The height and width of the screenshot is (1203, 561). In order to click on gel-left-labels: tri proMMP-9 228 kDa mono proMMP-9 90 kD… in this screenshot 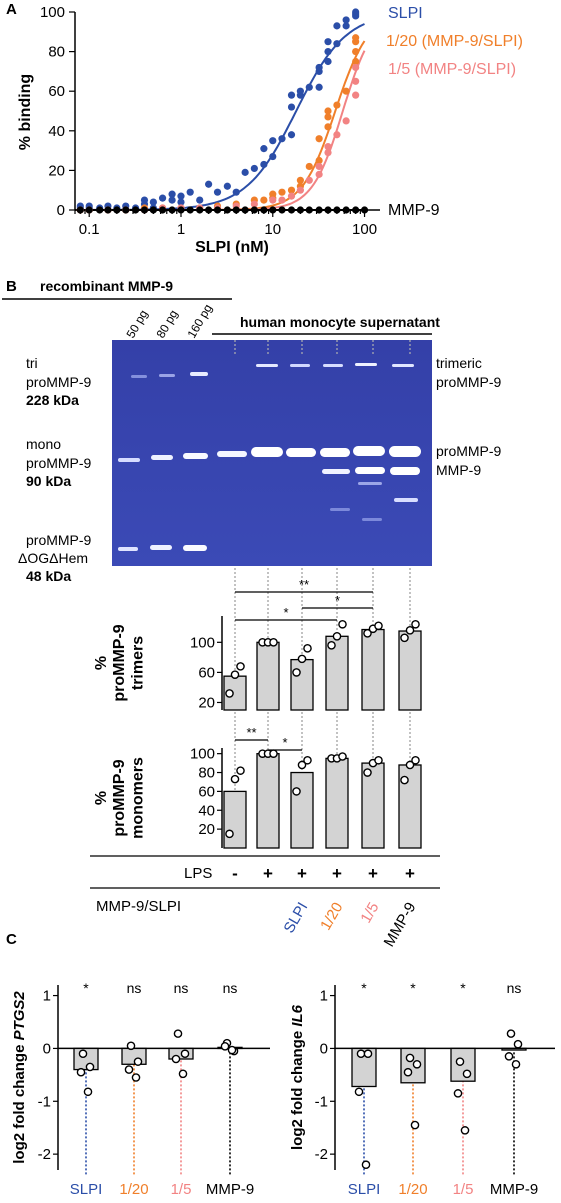, I will do `click(55, 469)`.